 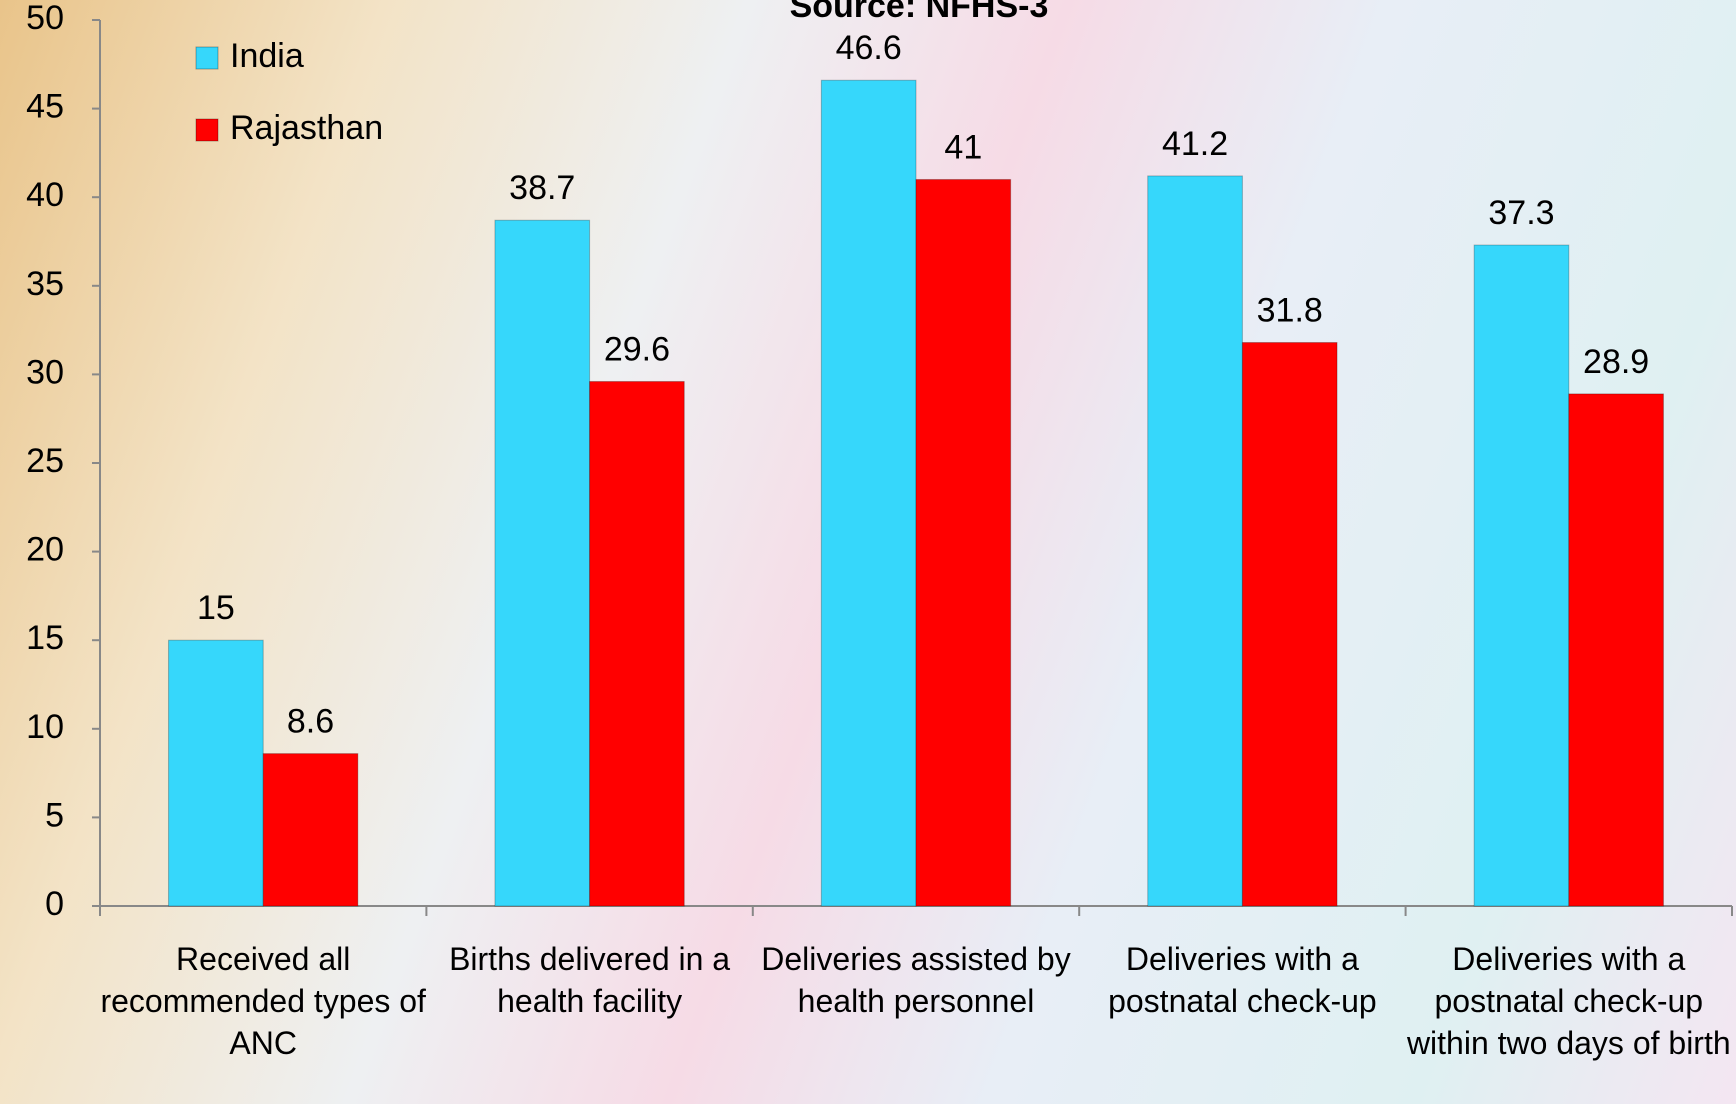 What do you see at coordinates (916, 980) in the screenshot?
I see `x-tick-label: Deliveries assisted by health personnel` at bounding box center [916, 980].